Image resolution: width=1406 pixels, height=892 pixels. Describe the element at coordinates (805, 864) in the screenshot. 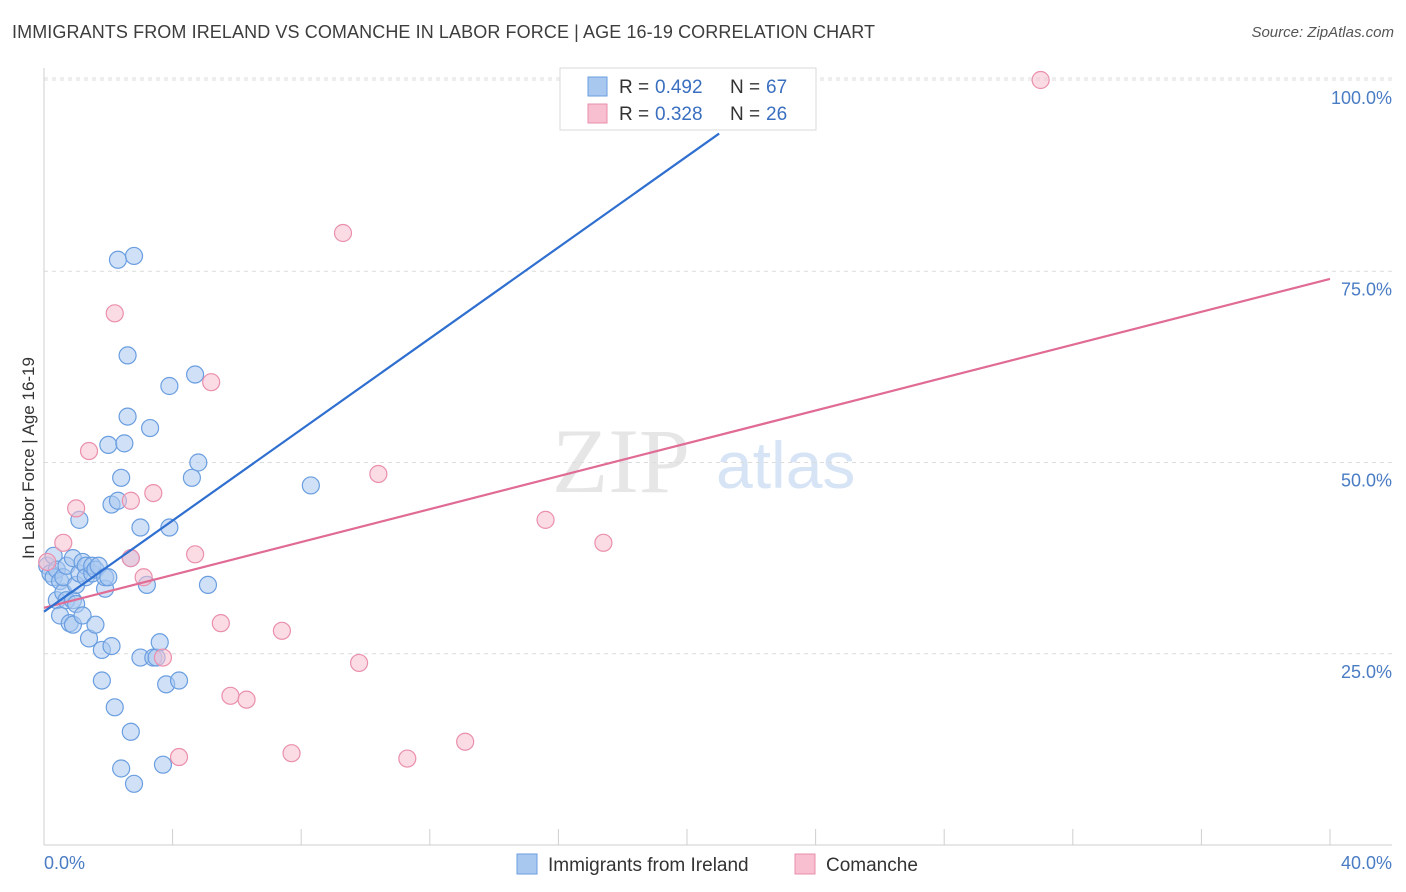

I see `bottom-legend-swatch-pink` at that location.